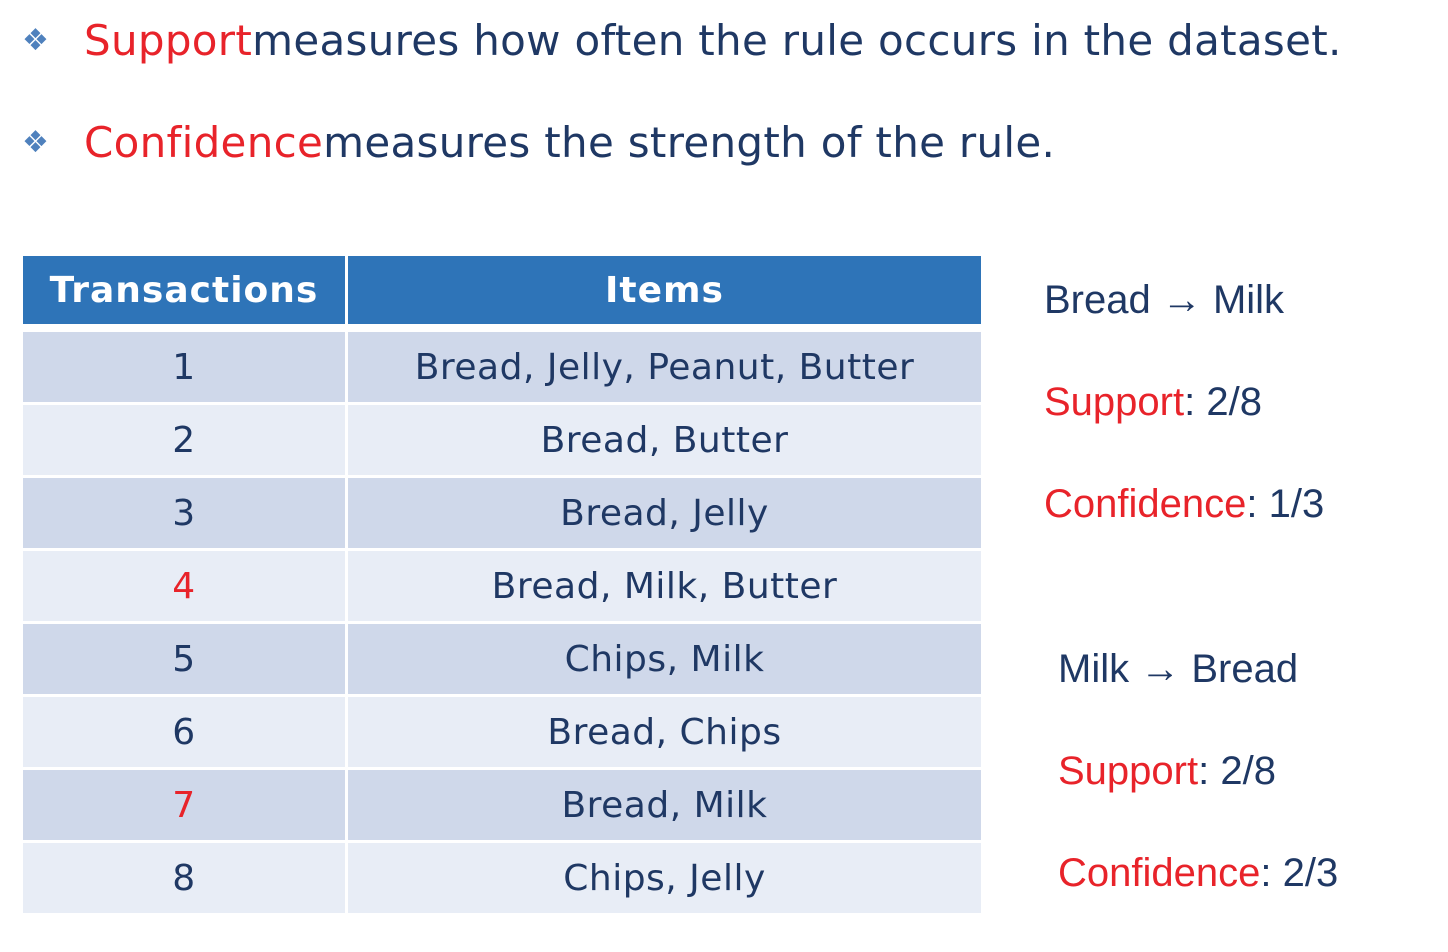  Describe the element at coordinates (664, 440) in the screenshot. I see `transaction-items: Bread, Butter` at that location.